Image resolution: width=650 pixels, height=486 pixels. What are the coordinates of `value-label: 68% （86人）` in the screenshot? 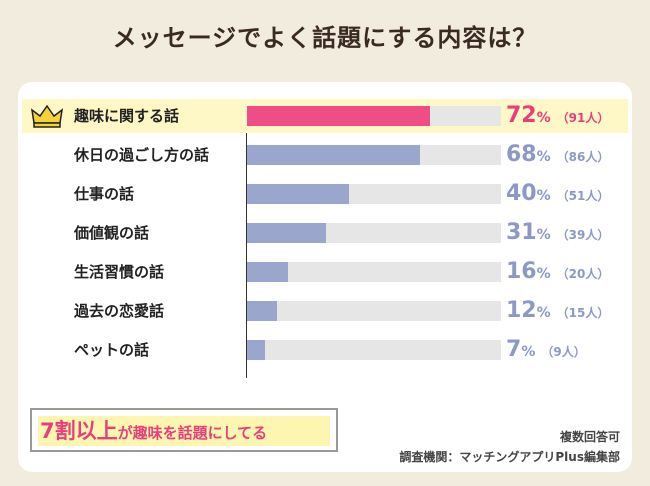 It's located at (566, 155).